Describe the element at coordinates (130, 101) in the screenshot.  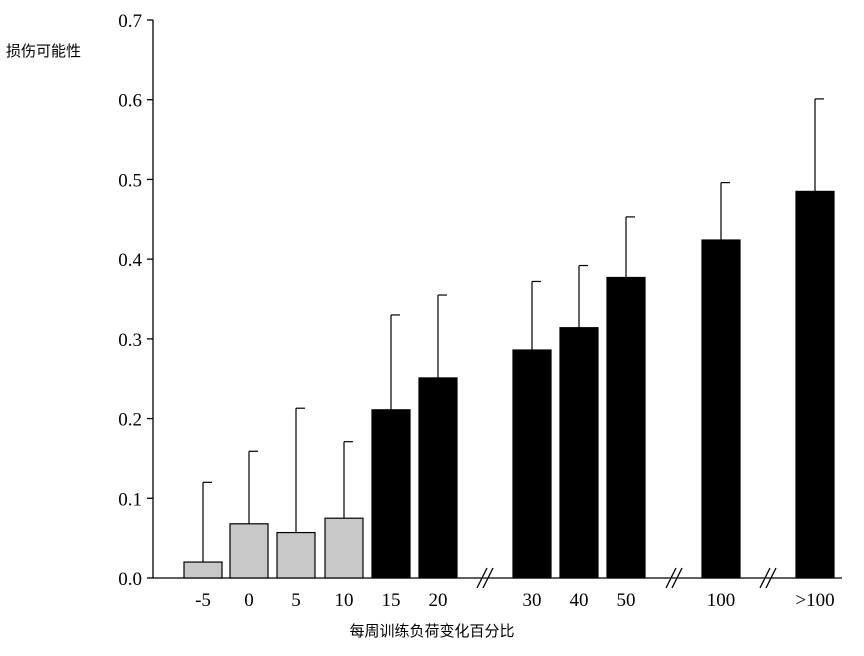
I see `y-tick-label: 0.6` at that location.